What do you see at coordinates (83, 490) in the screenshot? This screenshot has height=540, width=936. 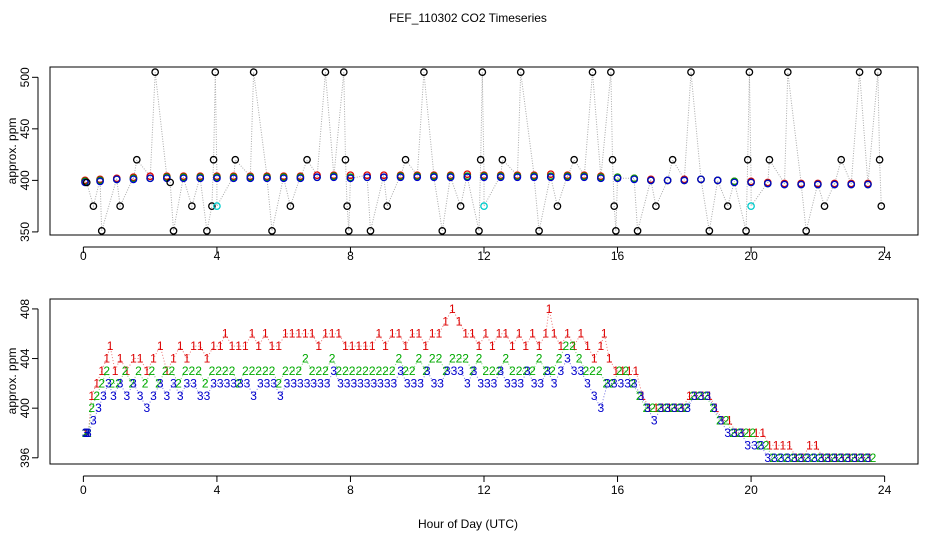 I see `bottom-x-tick-label: 0` at bounding box center [83, 490].